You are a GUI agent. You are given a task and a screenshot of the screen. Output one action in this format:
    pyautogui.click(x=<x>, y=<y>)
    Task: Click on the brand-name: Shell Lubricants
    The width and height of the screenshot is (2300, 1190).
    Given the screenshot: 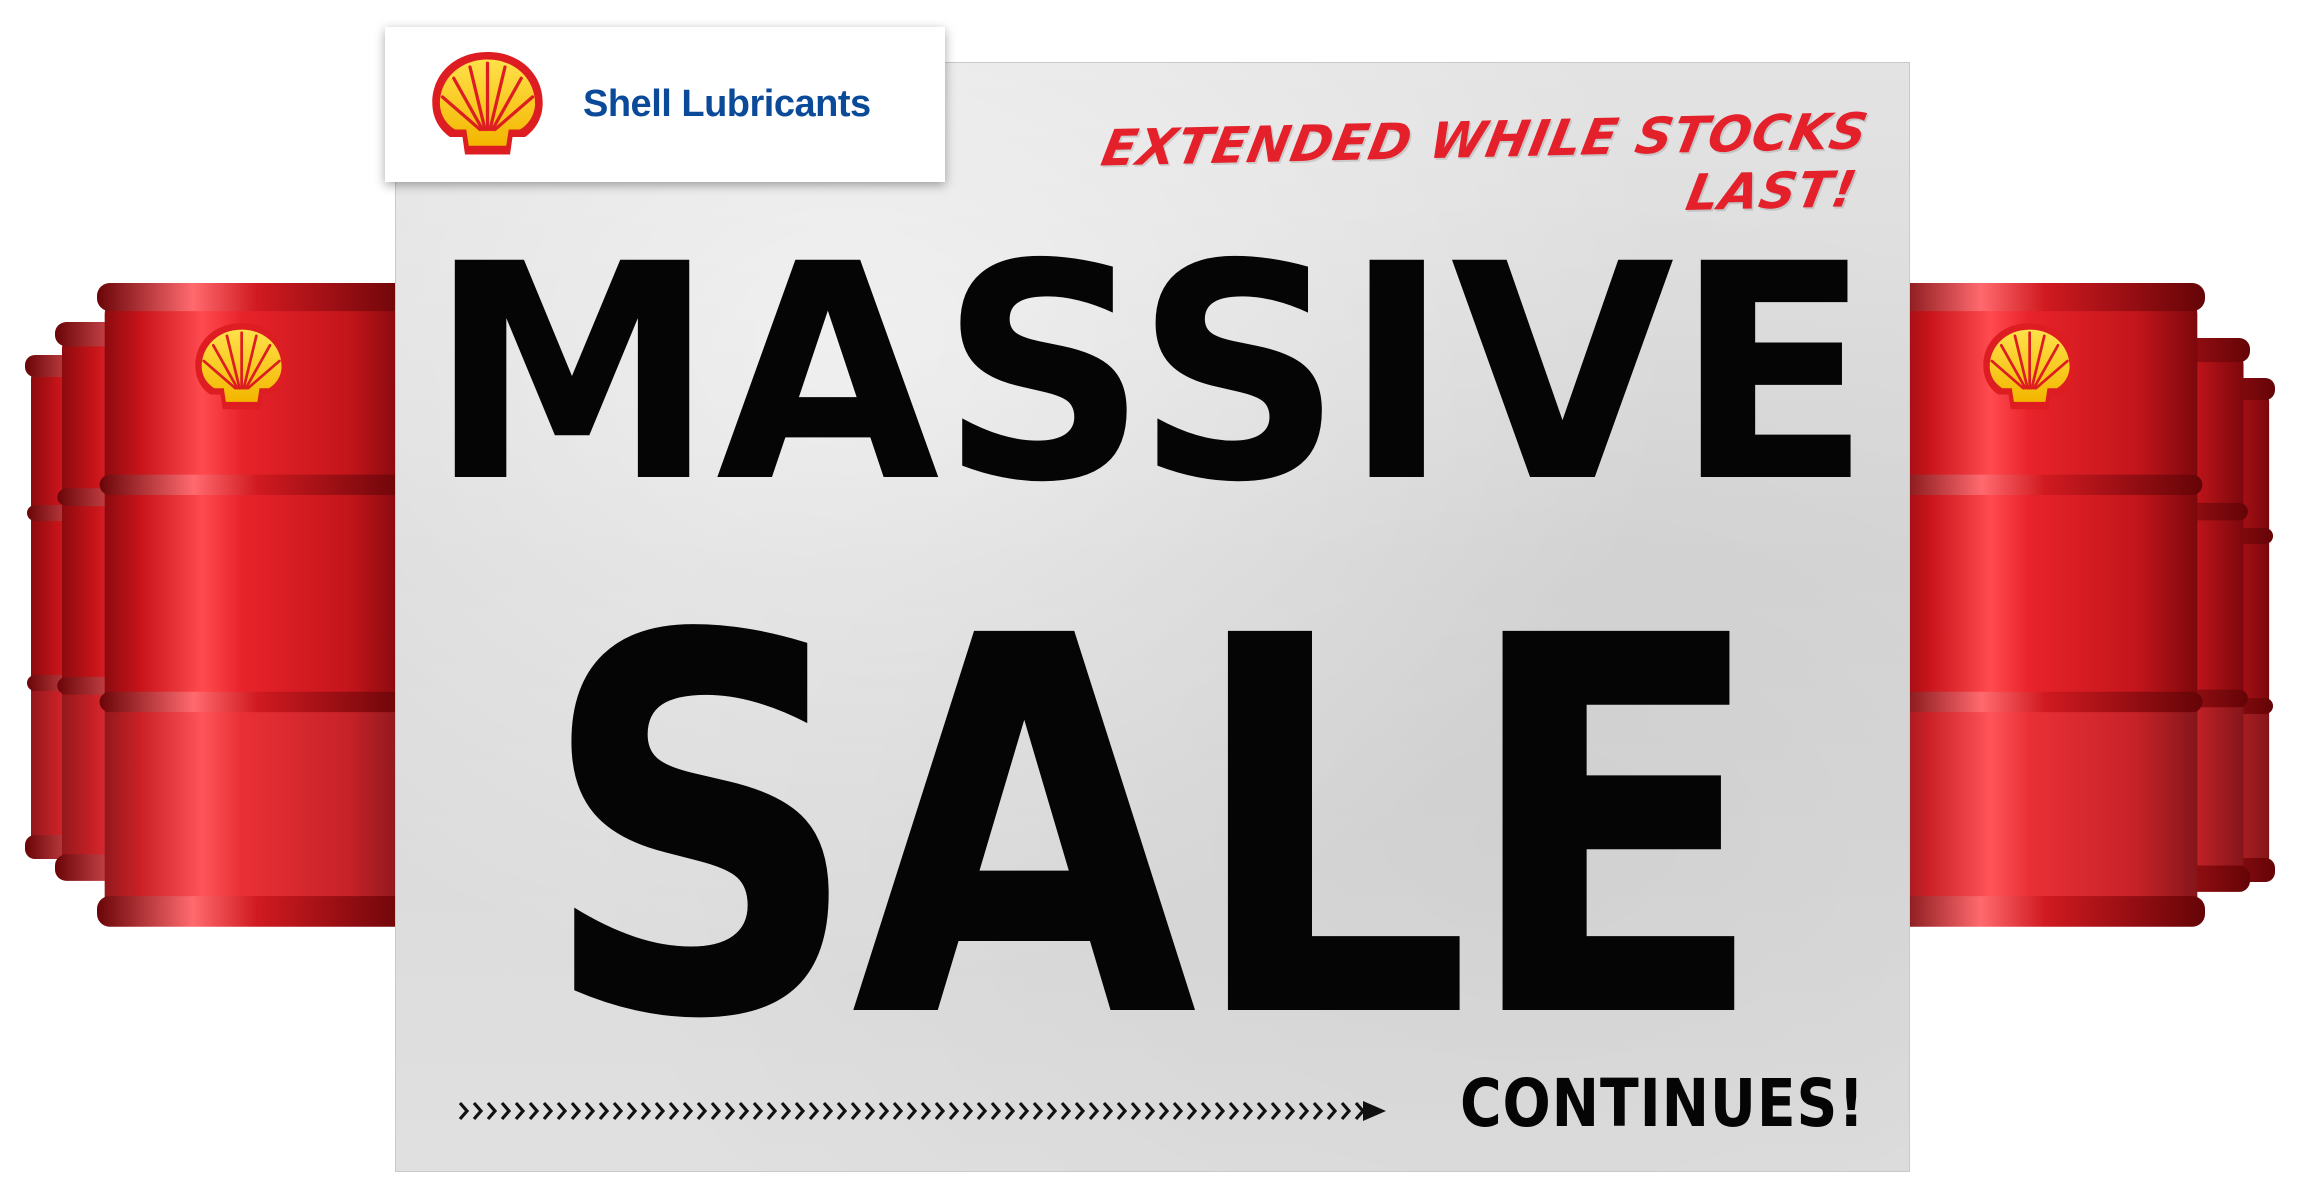 What is the action you would take?
    pyautogui.click(x=727, y=104)
    